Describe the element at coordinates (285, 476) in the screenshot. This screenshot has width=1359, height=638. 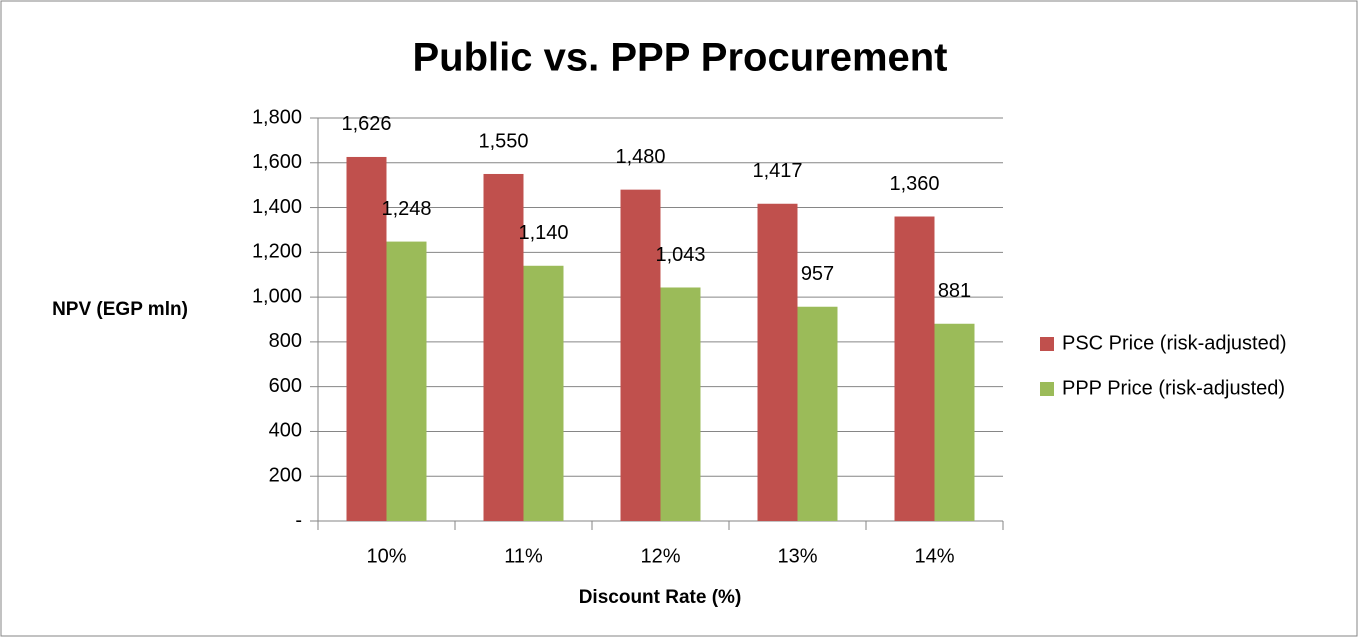
I see `y-tick-label: 200` at that location.